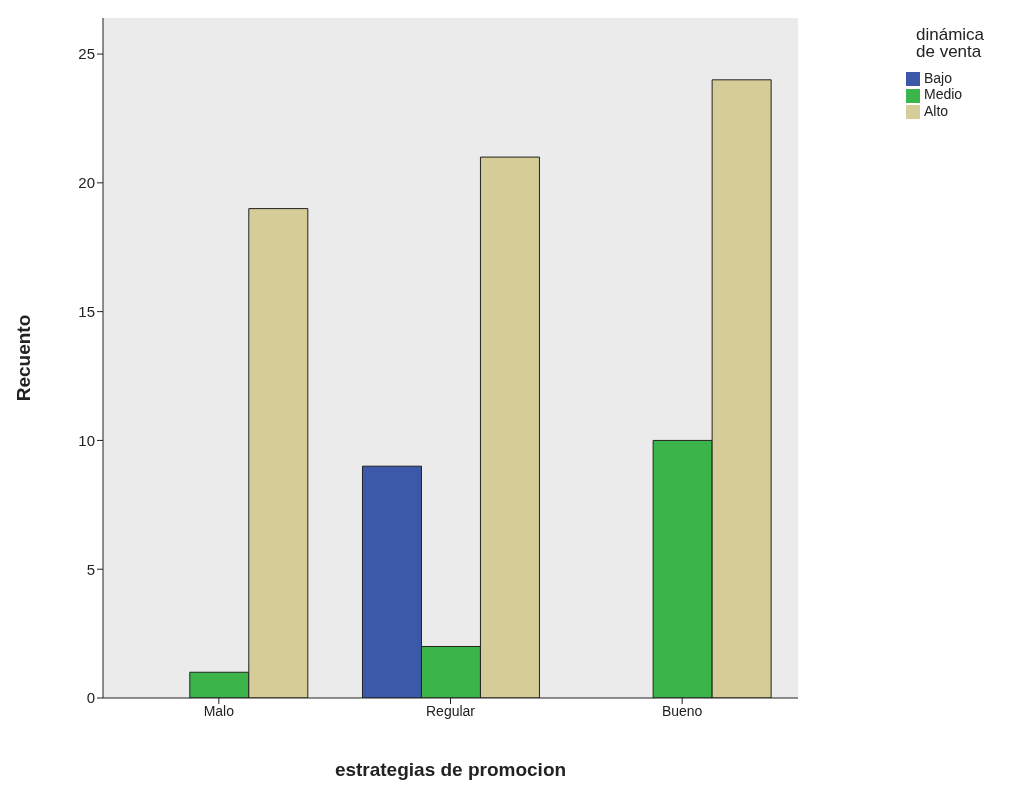 The image size is (1010, 794). What do you see at coordinates (86, 440) in the screenshot?
I see `y-tick-label: 10` at bounding box center [86, 440].